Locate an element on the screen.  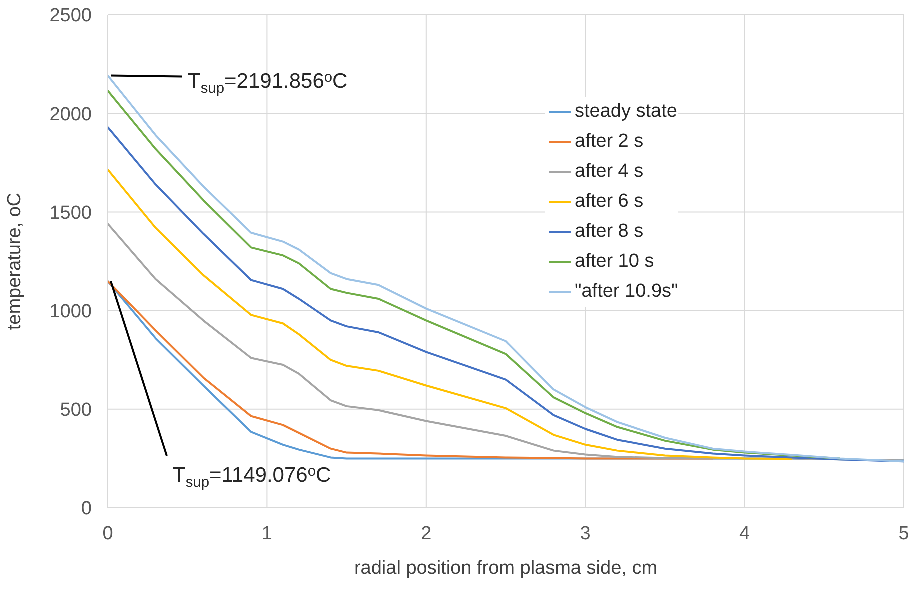
x-tick-label: 2 is located at coordinates (426, 533).